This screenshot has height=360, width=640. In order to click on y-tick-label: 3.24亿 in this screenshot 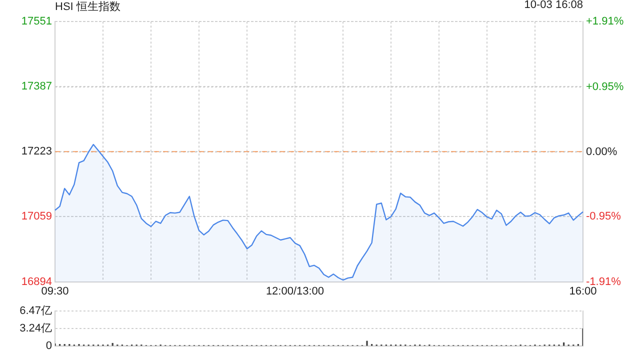, I will do `click(36, 328)`.